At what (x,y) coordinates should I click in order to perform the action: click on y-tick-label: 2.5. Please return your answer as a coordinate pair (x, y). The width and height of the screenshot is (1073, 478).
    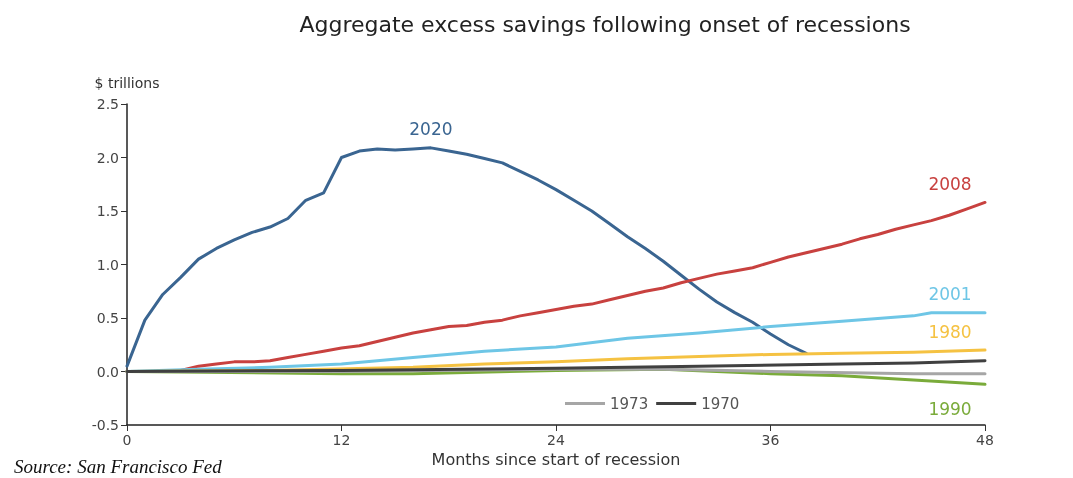
    Looking at the image, I should click on (107, 104).